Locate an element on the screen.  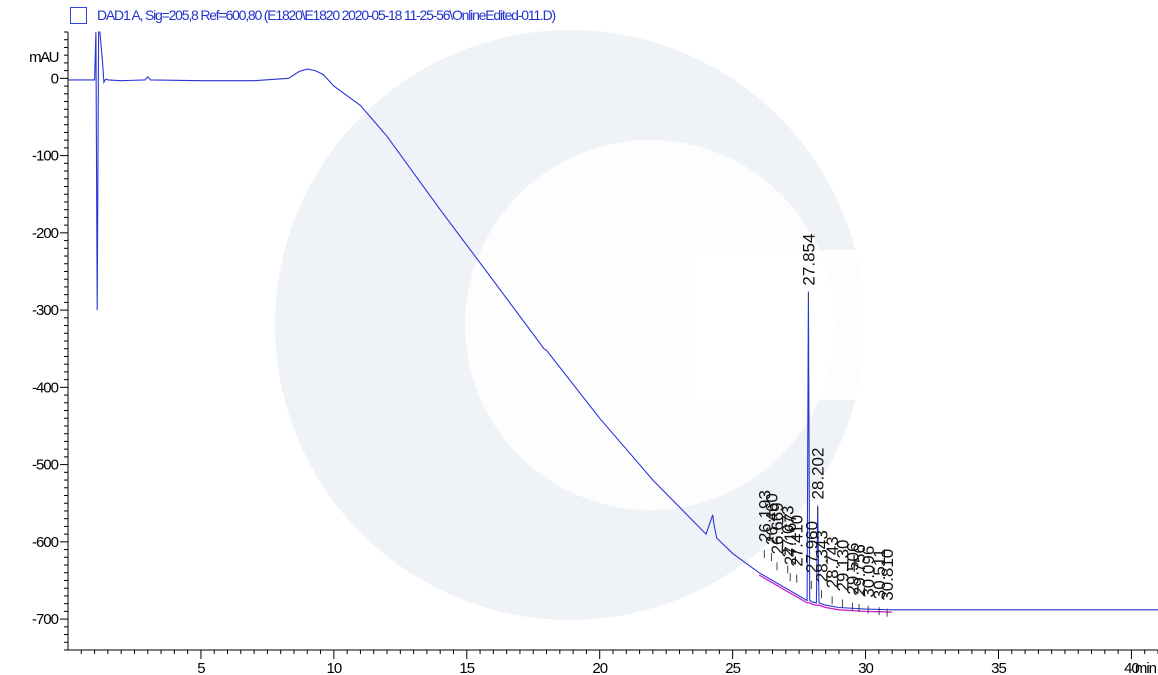
x-tick-label: 40 is located at coordinates (1131, 667).